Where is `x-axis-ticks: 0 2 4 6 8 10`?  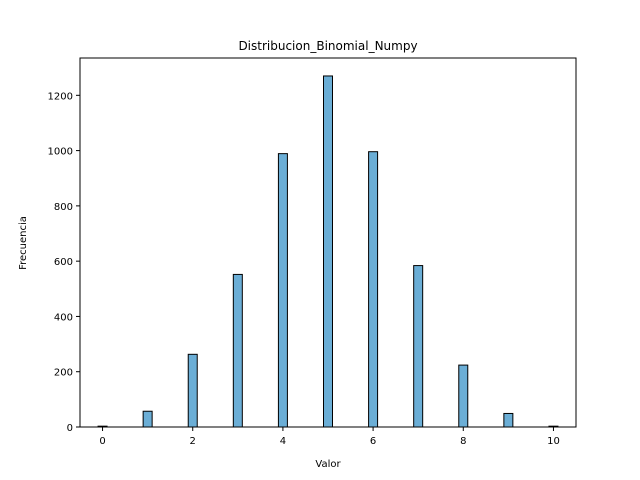
x-axis-ticks: 0 2 4 6 8 10 is located at coordinates (329, 437).